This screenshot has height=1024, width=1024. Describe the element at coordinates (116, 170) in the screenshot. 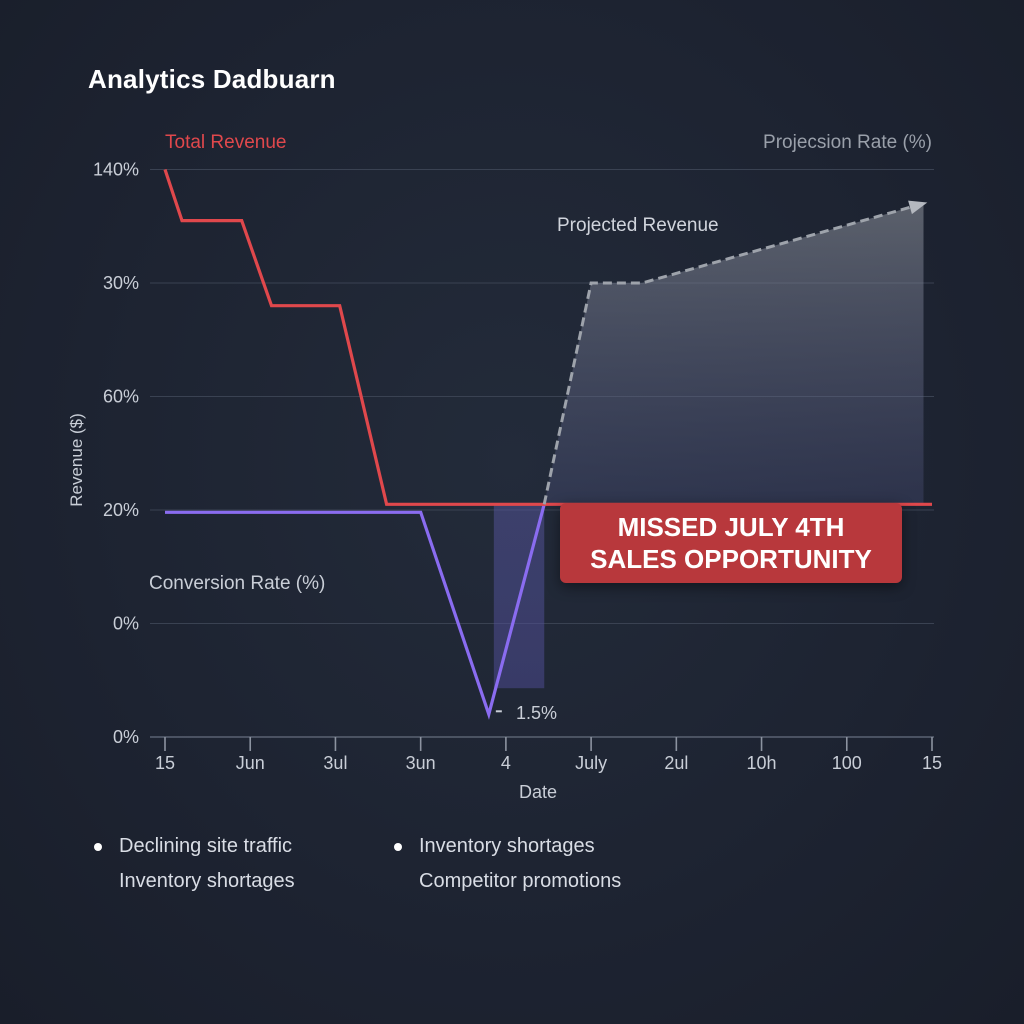

I see `y-tick-label: 140%` at that location.